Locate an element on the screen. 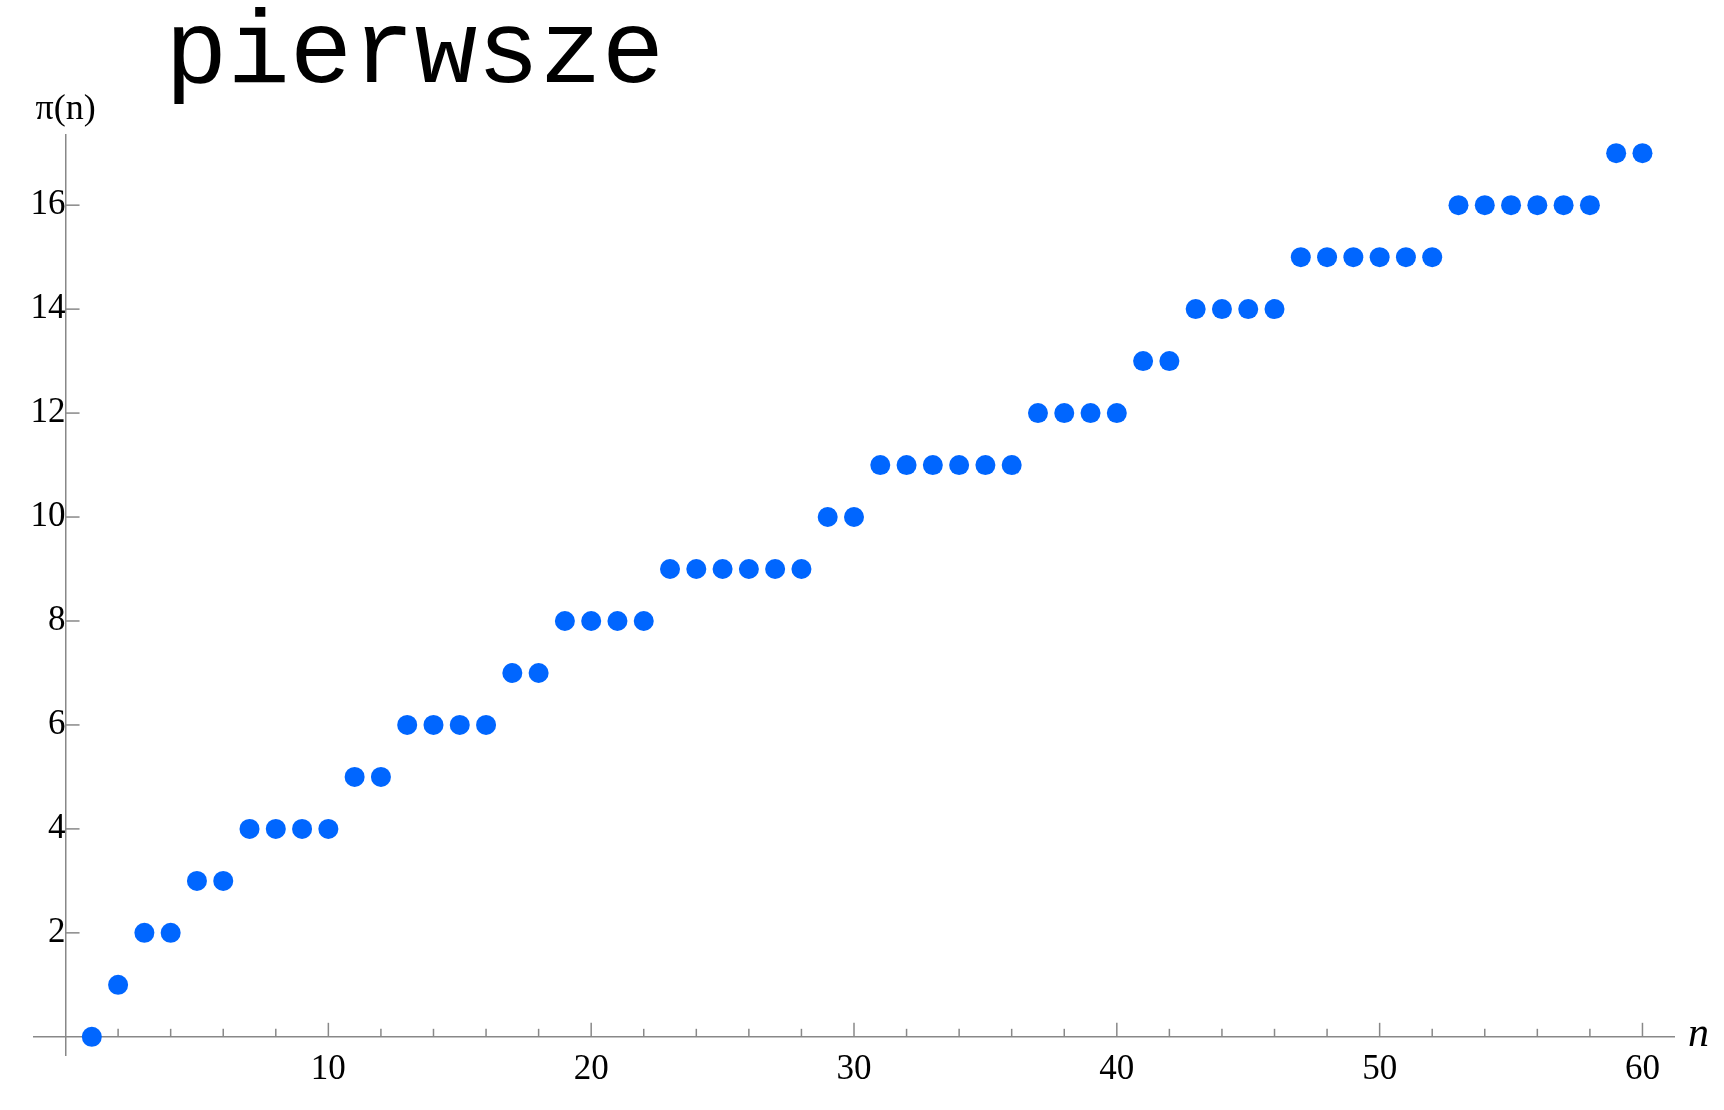  y-tick-label: 14 is located at coordinates (48, 307).